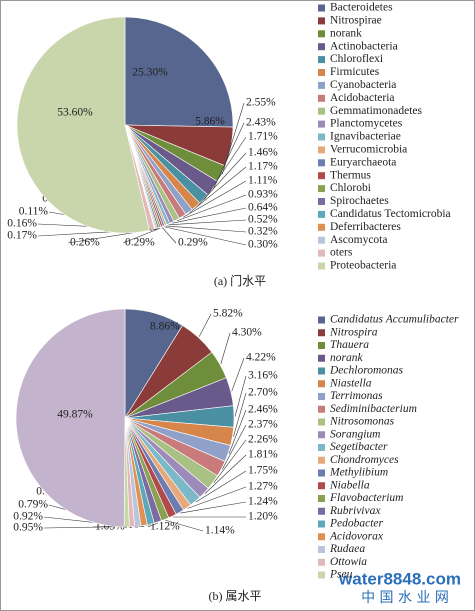 Image resolution: width=475 pixels, height=611 pixels. What do you see at coordinates (405, 598) in the screenshot?
I see `watermark-sub: 中 国 水 业 网` at bounding box center [405, 598].